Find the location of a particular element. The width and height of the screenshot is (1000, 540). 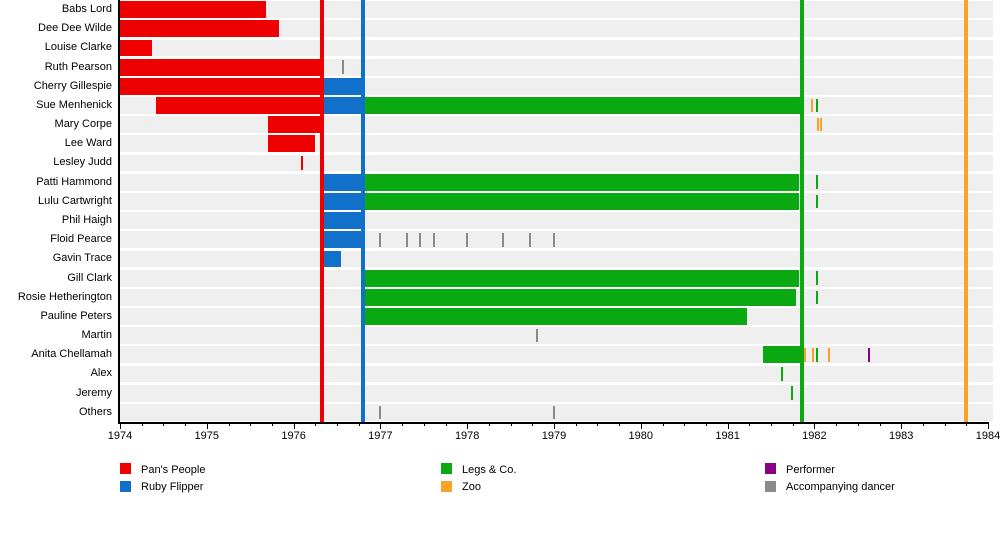

bar-lulu-cartwright-ruby-flipper is located at coordinates (343, 201).